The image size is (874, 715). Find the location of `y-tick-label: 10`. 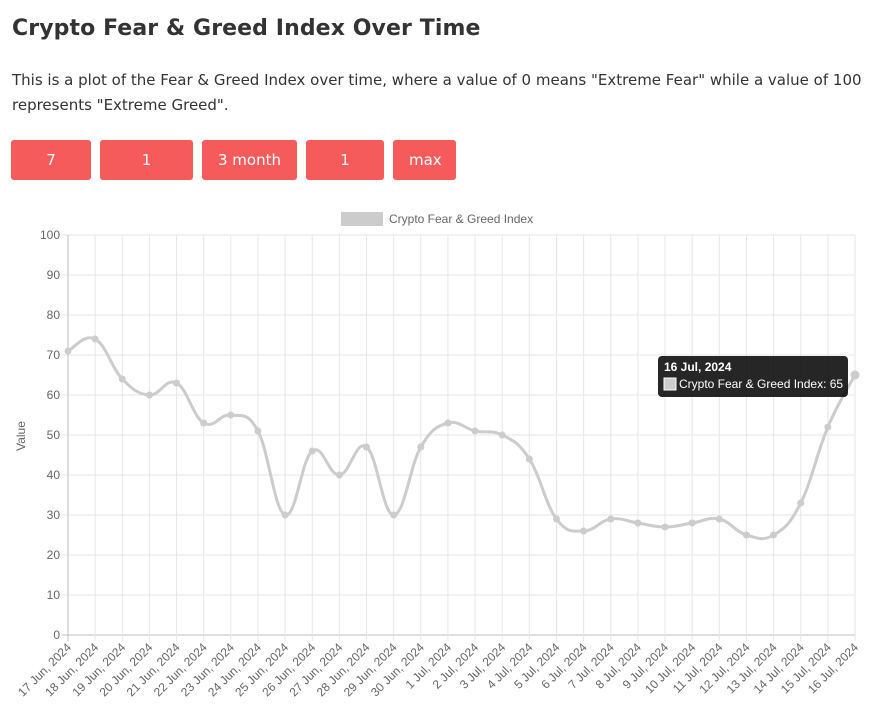

y-tick-label: 10 is located at coordinates (54, 595).